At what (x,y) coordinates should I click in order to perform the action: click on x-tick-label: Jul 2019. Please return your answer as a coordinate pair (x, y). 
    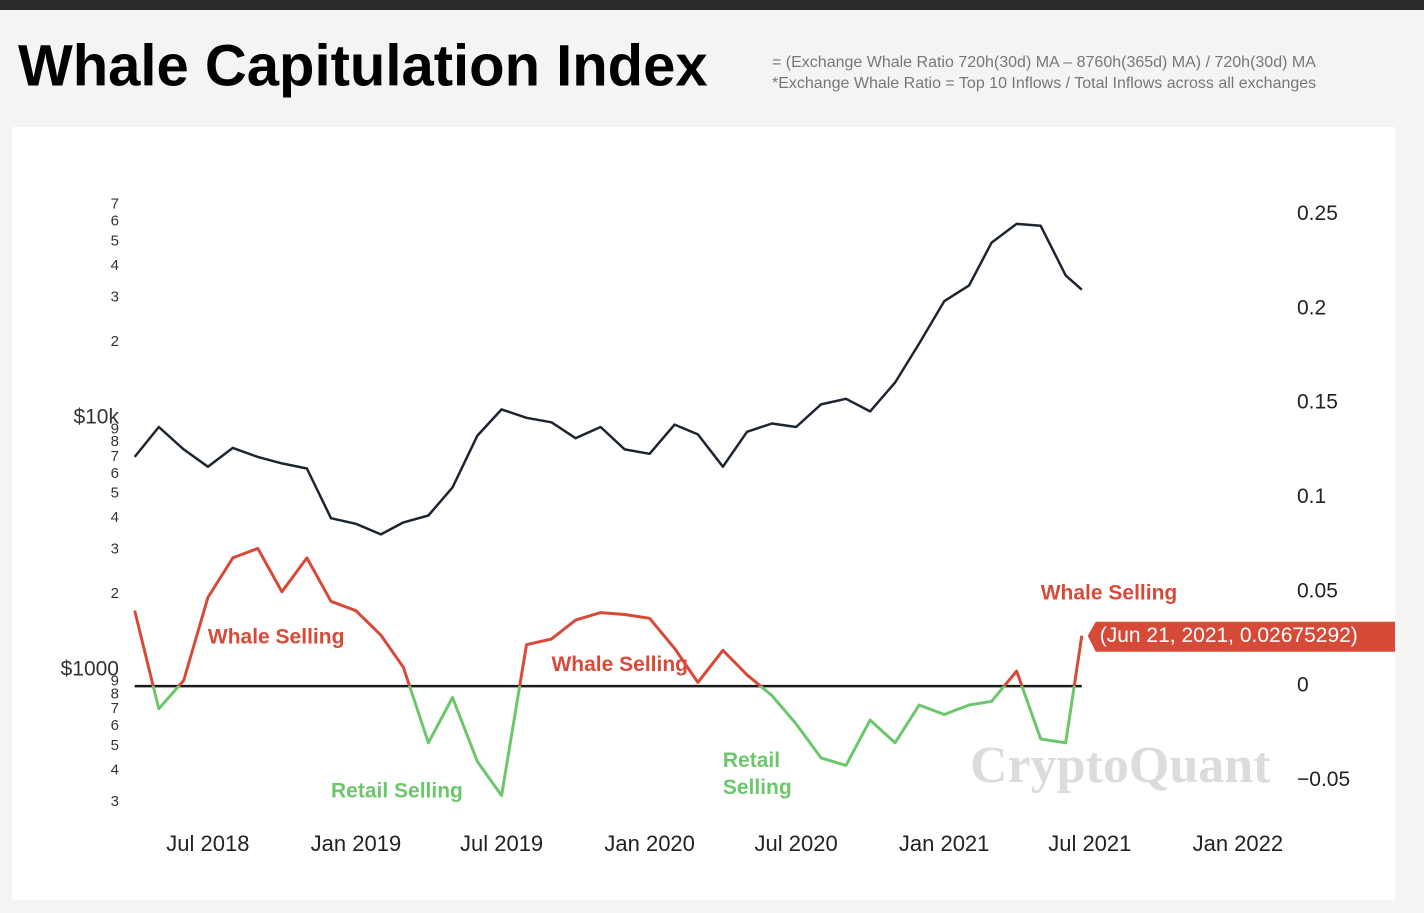
    Looking at the image, I should click on (501, 843).